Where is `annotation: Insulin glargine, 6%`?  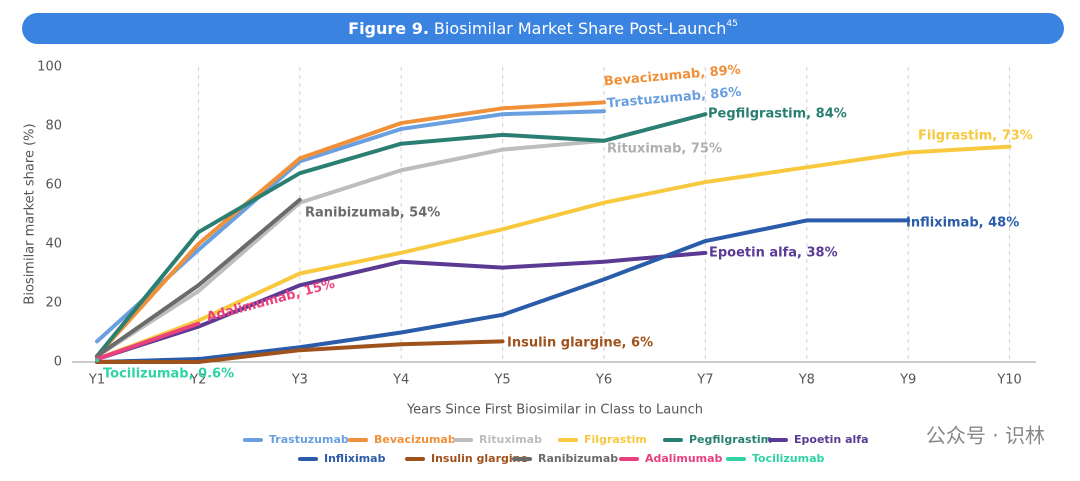 annotation: Insulin glargine, 6% is located at coordinates (580, 343).